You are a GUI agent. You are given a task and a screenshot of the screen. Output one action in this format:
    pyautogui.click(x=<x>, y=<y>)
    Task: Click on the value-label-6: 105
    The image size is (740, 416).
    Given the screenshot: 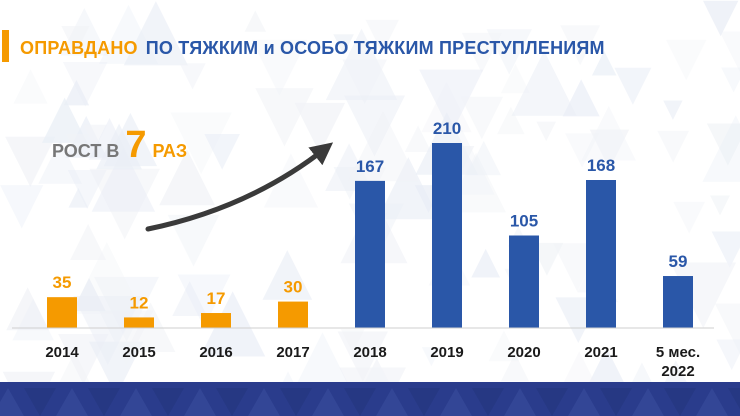 What is the action you would take?
    pyautogui.click(x=524, y=221)
    